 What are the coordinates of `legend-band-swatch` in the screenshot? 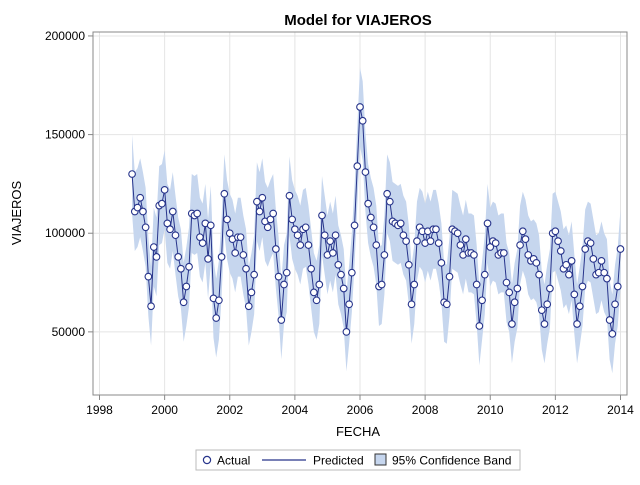 It's located at (380, 459).